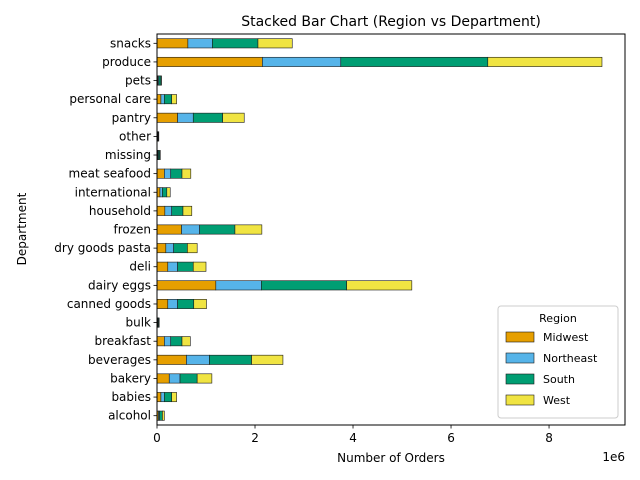  Describe the element at coordinates (161, 210) in the screenshot. I see `bar-midwest-household` at that location.